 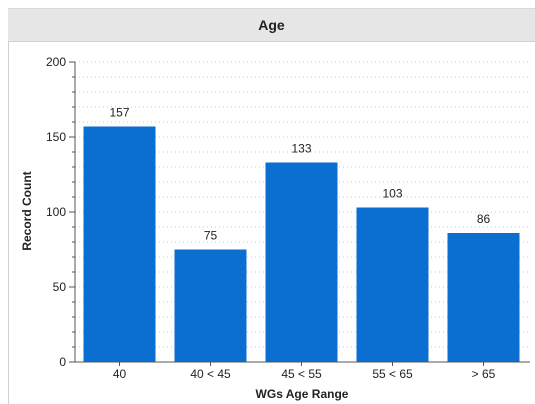 What do you see at coordinates (392, 374) in the screenshot?
I see `x-tick-label: 55 < 65` at bounding box center [392, 374].